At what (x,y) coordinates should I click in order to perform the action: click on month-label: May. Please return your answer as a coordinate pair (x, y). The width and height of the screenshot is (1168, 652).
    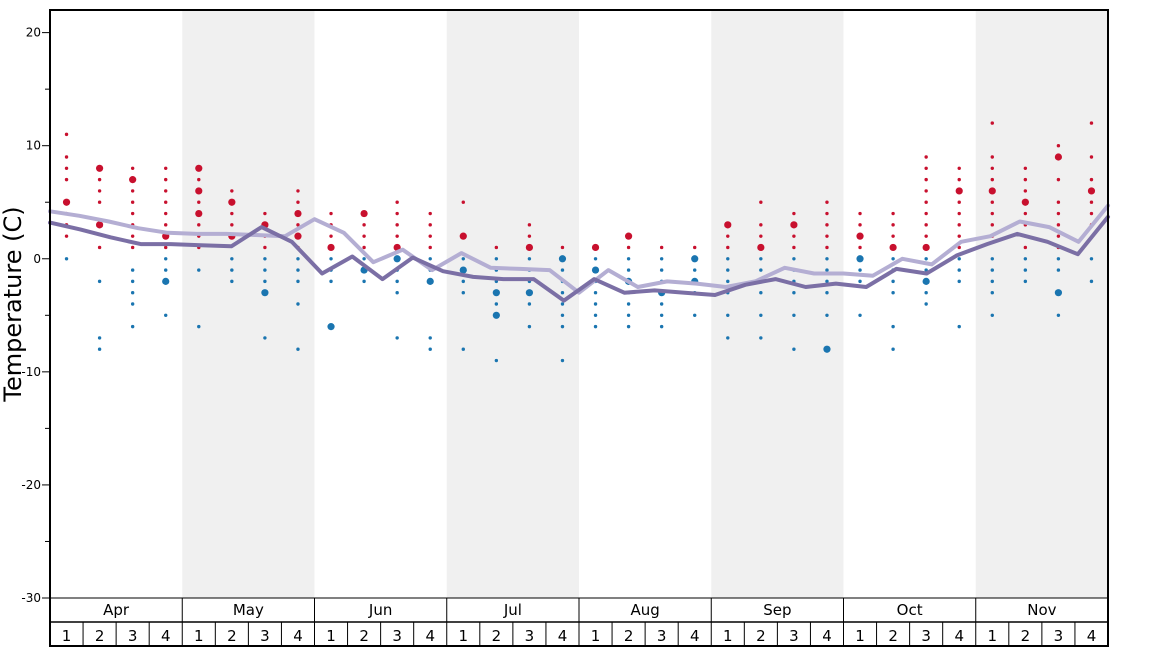
    Looking at the image, I should click on (248, 610).